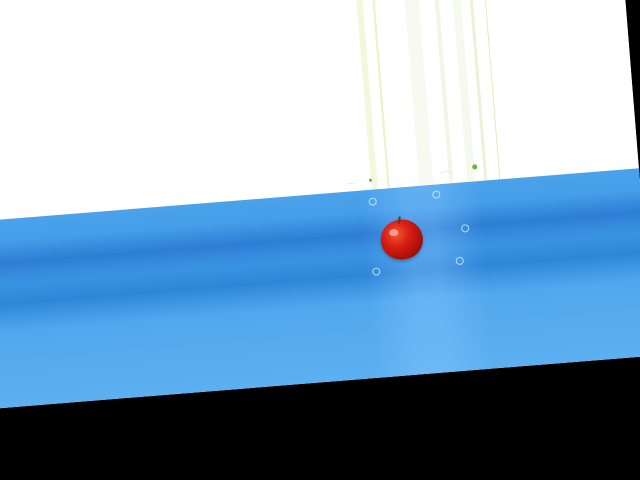  Describe the element at coordinates (399, 220) in the screenshot. I see `apple-stem` at that location.